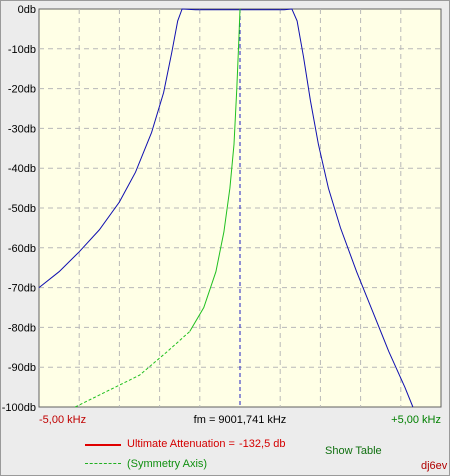 The image size is (450, 476). Describe the element at coordinates (22, 50) in the screenshot. I see `y-tick-label: -10db` at that location.